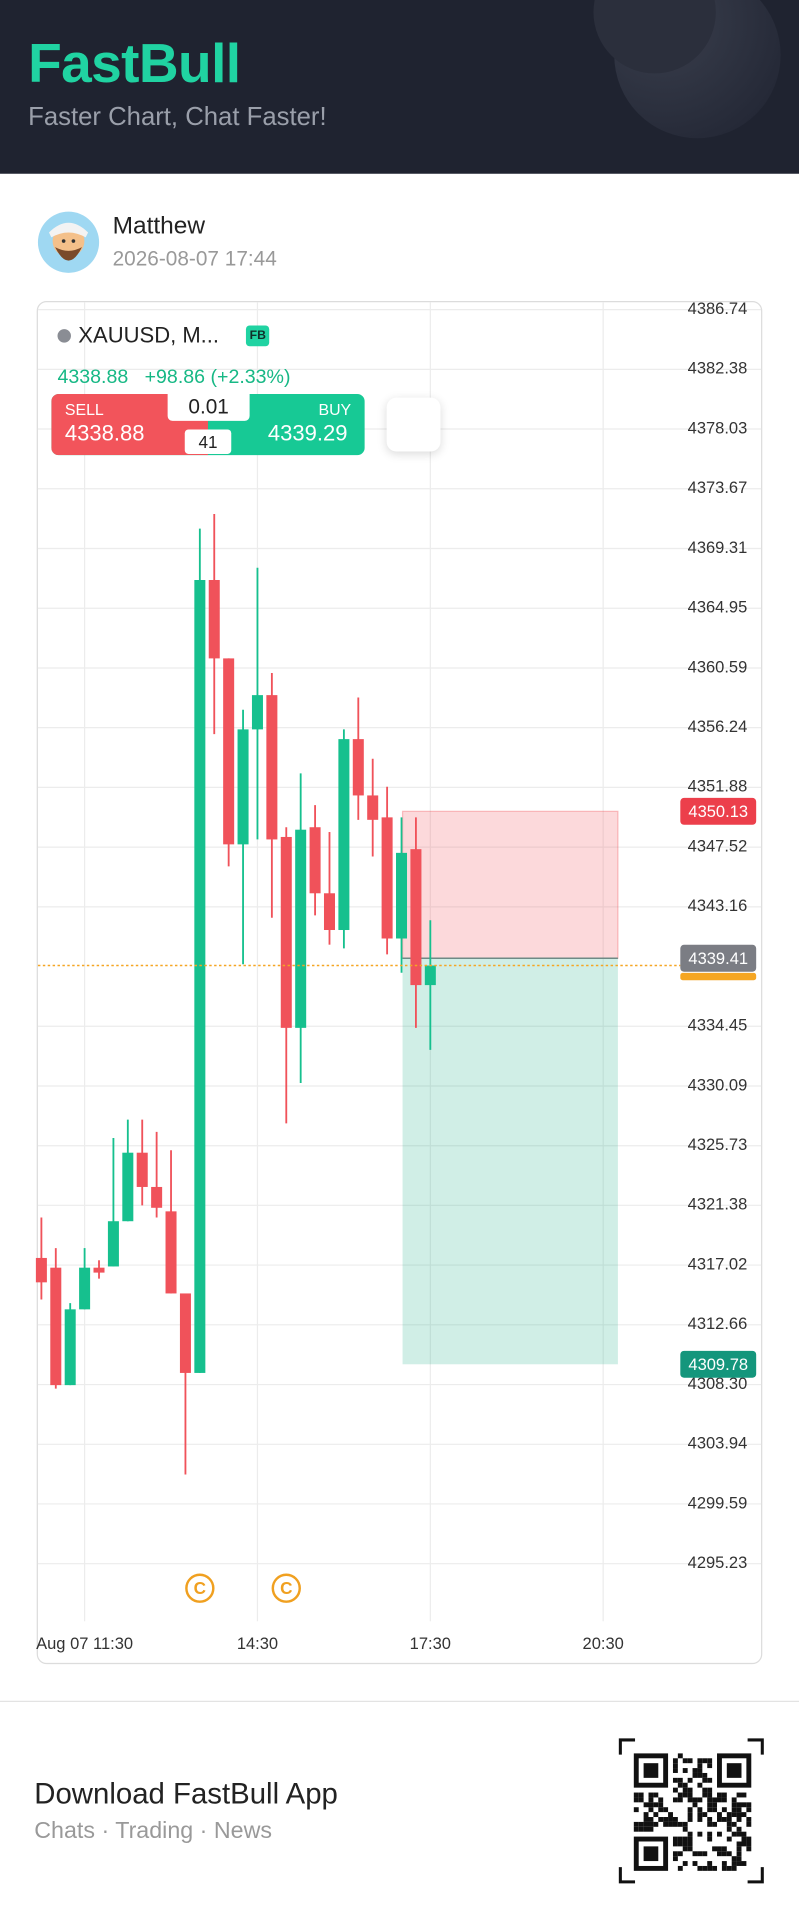  What do you see at coordinates (718, 1085) in the screenshot?
I see `y-tick-label: 4330.09` at bounding box center [718, 1085].